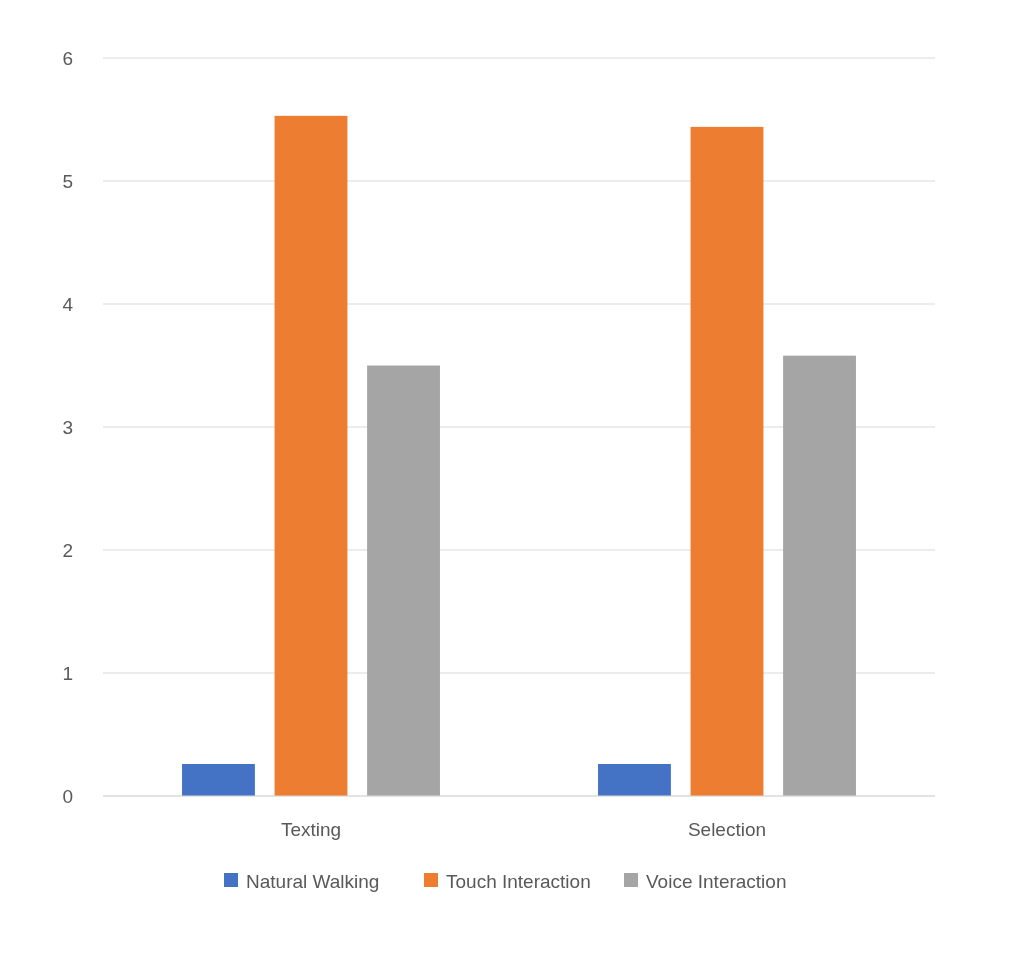 The height and width of the screenshot is (969, 1018). Describe the element at coordinates (67, 550) in the screenshot. I see `y-tick-label: 2` at that location.